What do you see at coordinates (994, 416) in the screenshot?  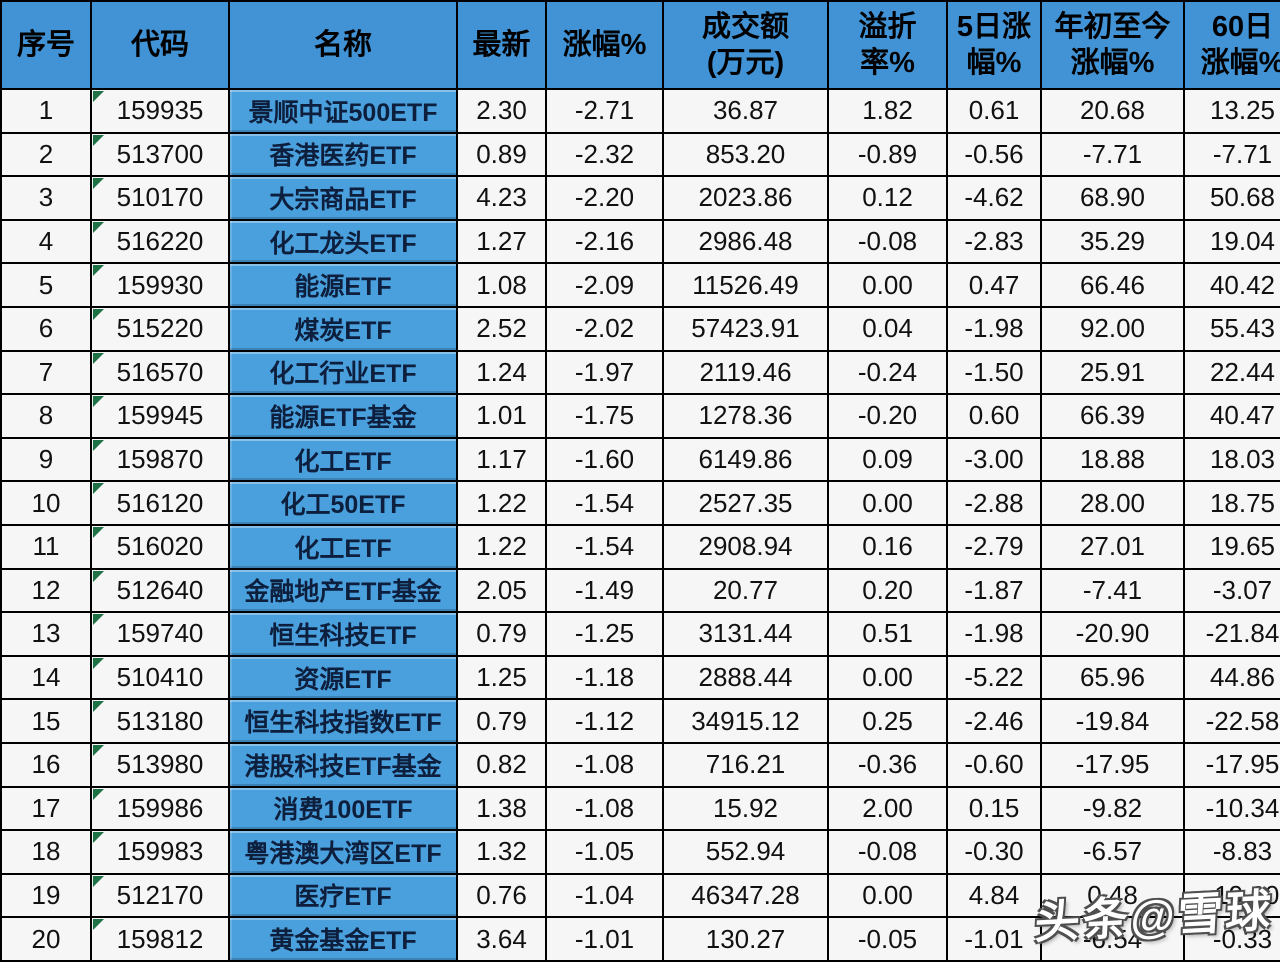 I see `cell-chg5d: 0.60` at bounding box center [994, 416].